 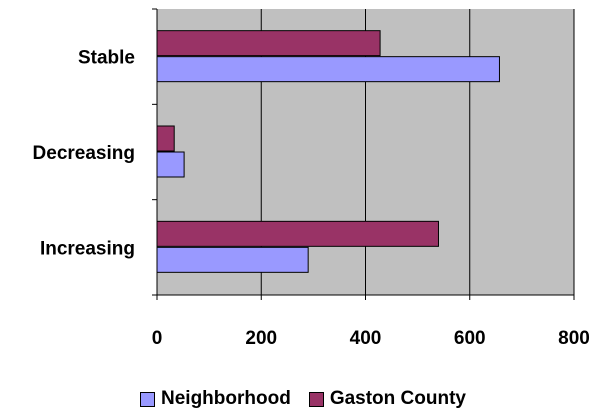 What do you see at coordinates (366, 338) in the screenshot?
I see `x-tick-label: 400` at bounding box center [366, 338].